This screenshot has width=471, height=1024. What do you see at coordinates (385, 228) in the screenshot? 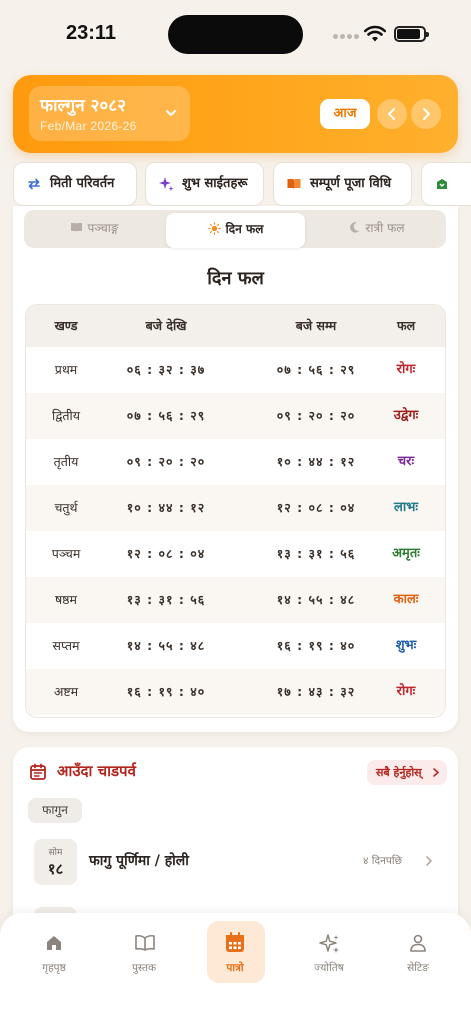
I see `tab-label: रात्री फल` at bounding box center [385, 228].